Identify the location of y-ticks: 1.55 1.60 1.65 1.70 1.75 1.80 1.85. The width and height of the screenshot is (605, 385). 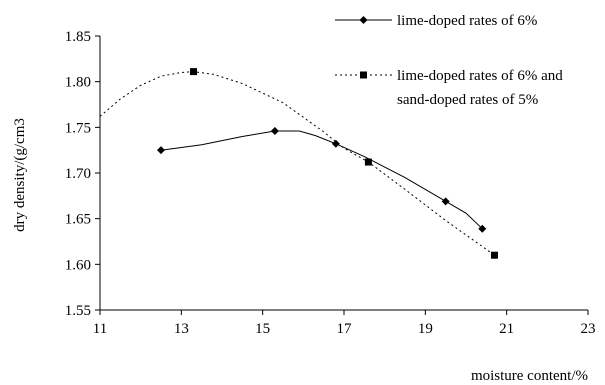
(82, 174).